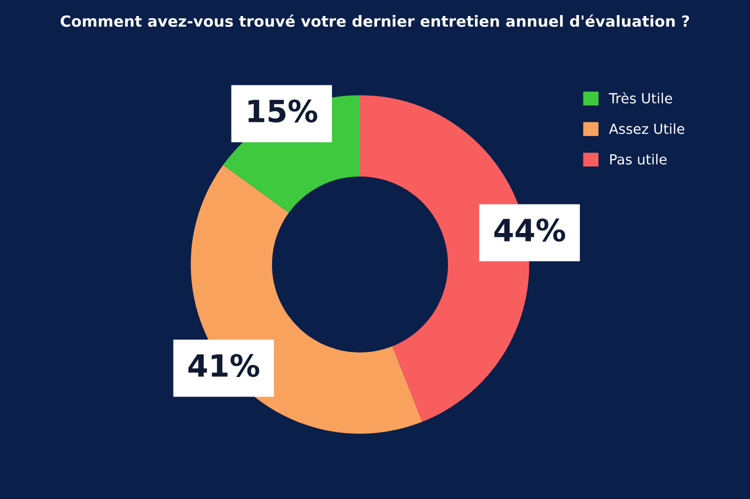 This screenshot has width=750, height=499. Describe the element at coordinates (375, 20) in the screenshot. I see `chart-title: Comment avez-vous trouvé votre dernier entretien annuel d'évaluation ?` at that location.